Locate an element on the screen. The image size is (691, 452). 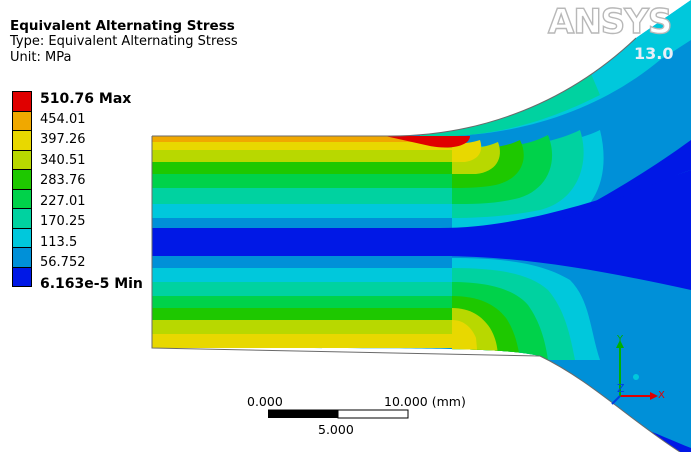
result-type: Type: Equivalent Alternating Stress is located at coordinates (124, 41).